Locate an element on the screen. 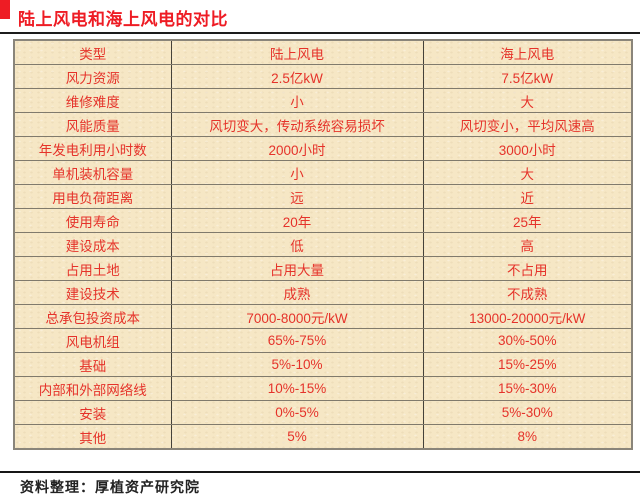 The image size is (640, 498). offshore-value-cell: 15%-25% is located at coordinates (527, 364).